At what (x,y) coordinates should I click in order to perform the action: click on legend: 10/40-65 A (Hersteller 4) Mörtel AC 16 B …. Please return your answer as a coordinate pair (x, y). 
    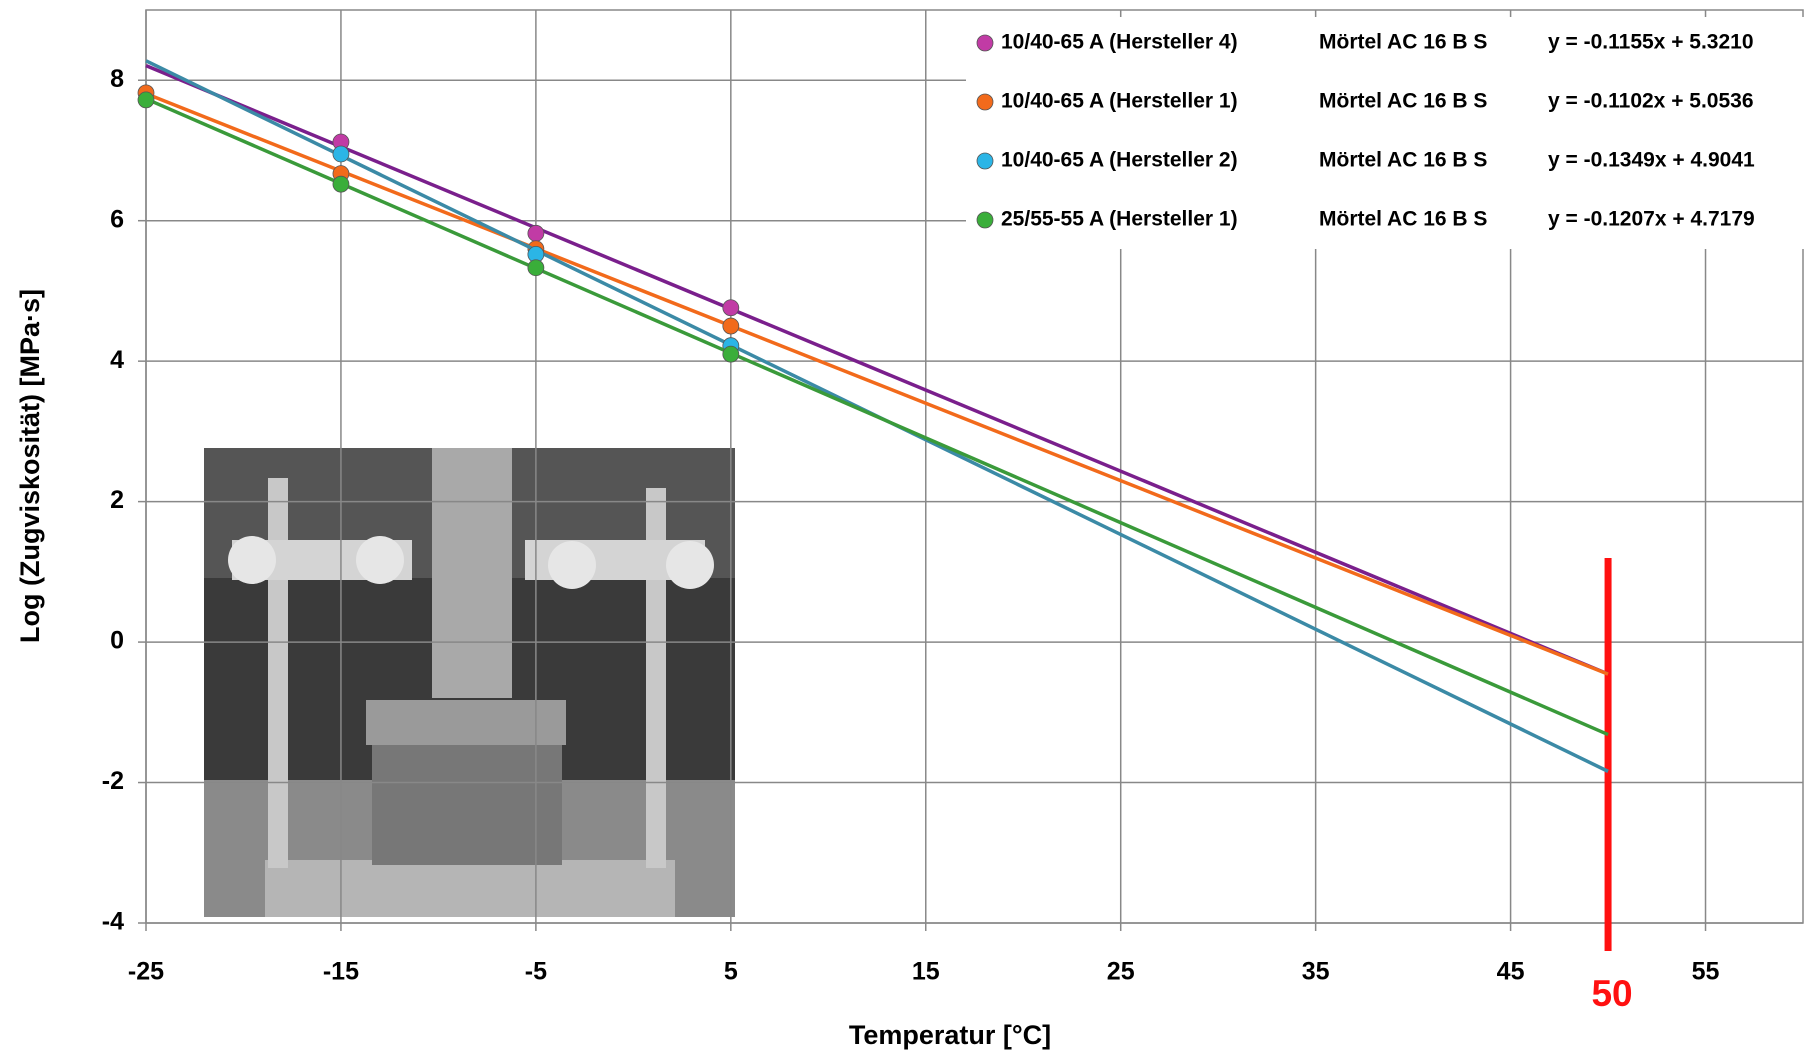
    Looking at the image, I should click on (1385, 133).